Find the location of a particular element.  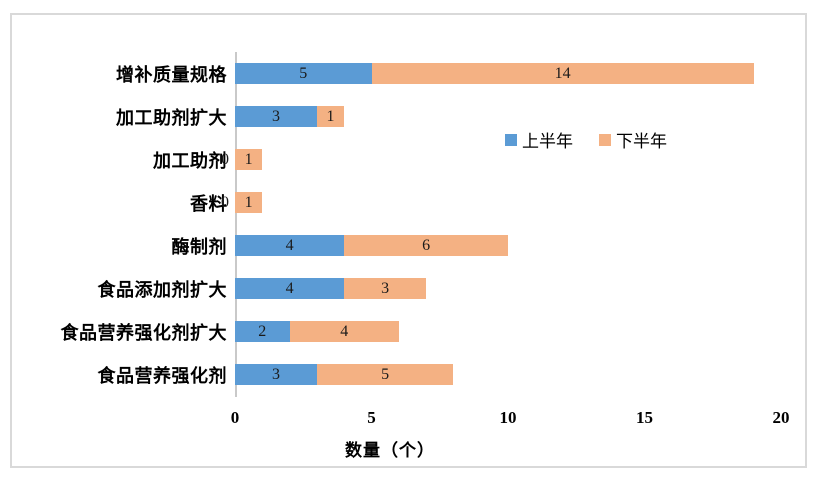

category-label: 加工助剂扩大 is located at coordinates (171, 117).